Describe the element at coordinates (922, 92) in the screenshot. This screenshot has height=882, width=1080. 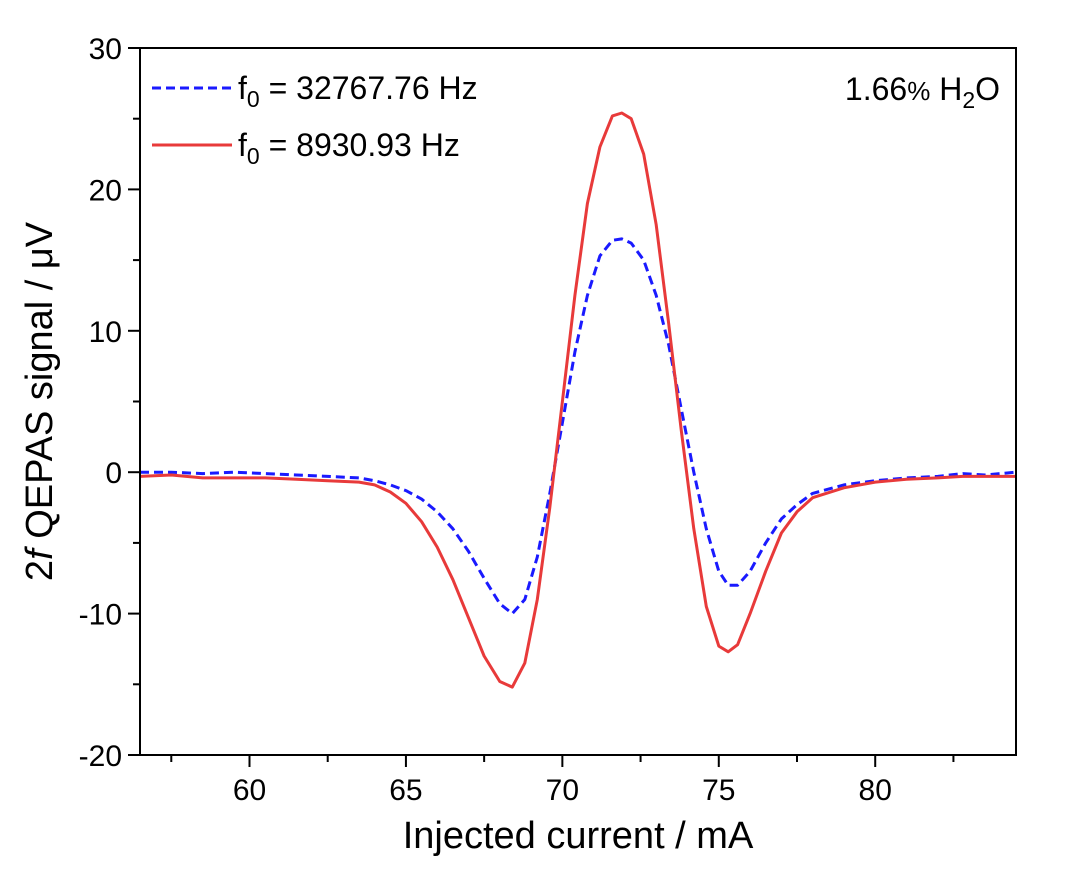
I see `concentration-annotation: 1.66% H2O` at that location.